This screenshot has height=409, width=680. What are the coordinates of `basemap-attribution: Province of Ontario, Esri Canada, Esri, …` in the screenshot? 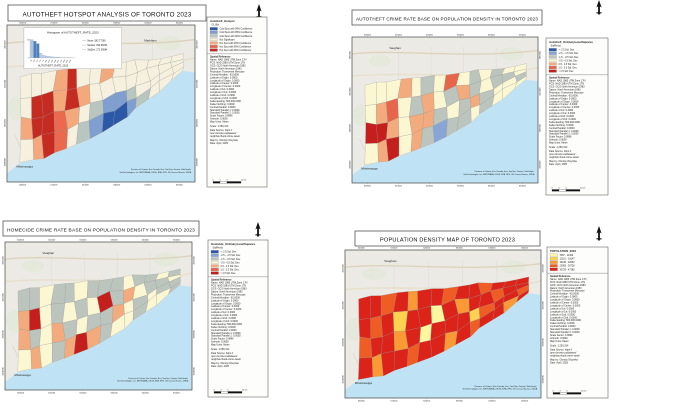 It's located at (505, 386).